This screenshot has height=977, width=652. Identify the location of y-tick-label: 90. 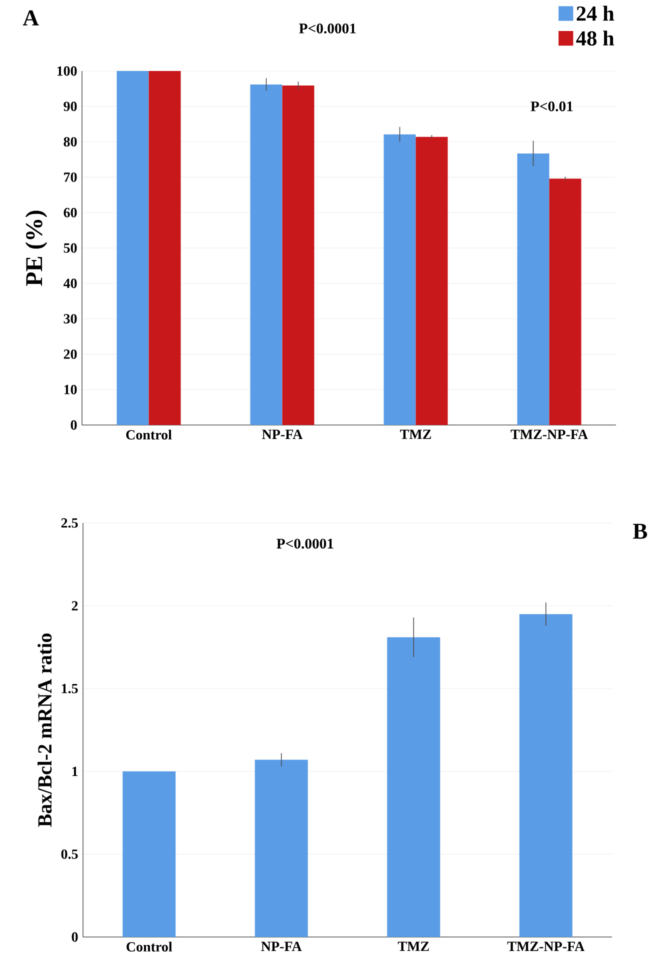
(70, 107).